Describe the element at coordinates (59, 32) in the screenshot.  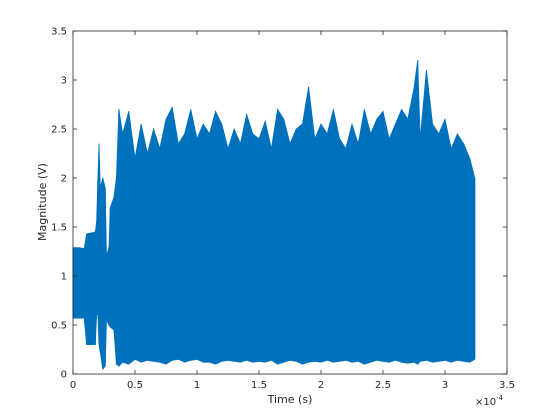
I see `y-tick-label: 3.5` at that location.